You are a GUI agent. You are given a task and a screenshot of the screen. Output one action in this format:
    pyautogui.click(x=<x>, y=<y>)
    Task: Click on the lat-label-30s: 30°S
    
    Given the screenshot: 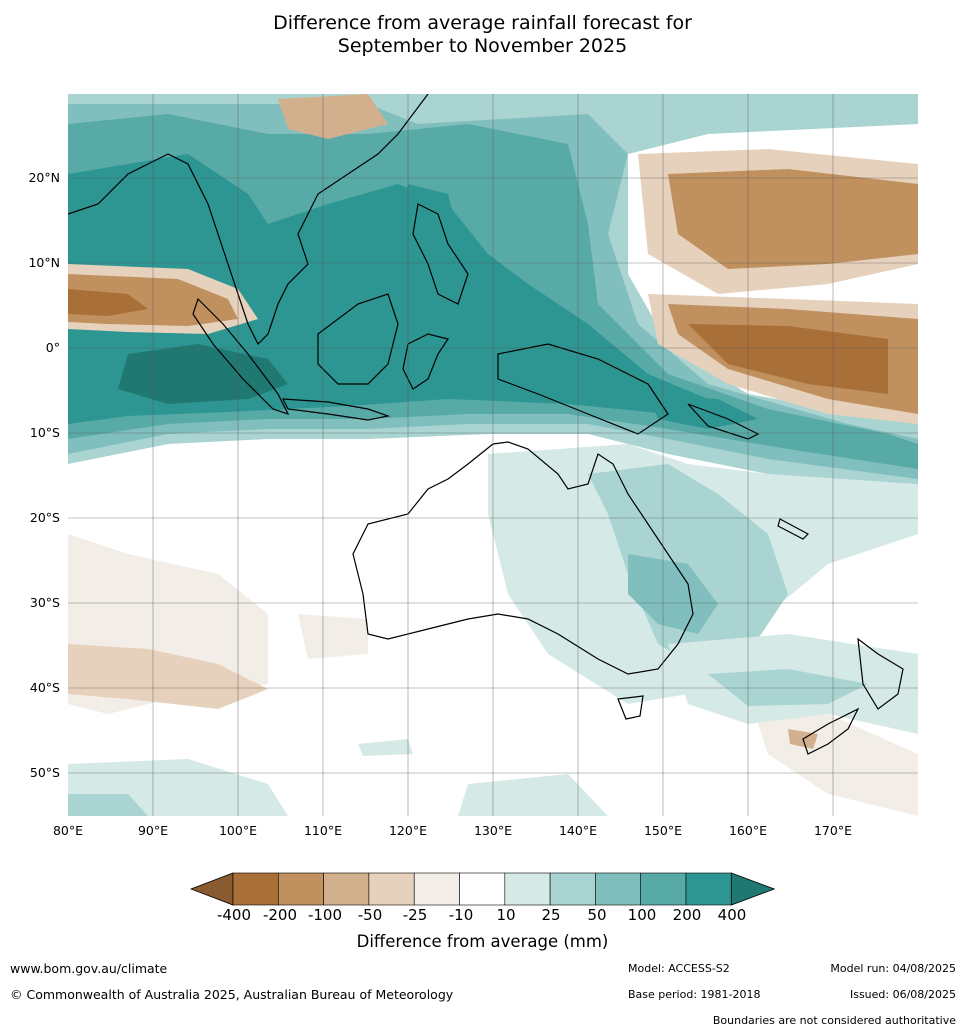 What is the action you would take?
    pyautogui.click(x=44, y=602)
    